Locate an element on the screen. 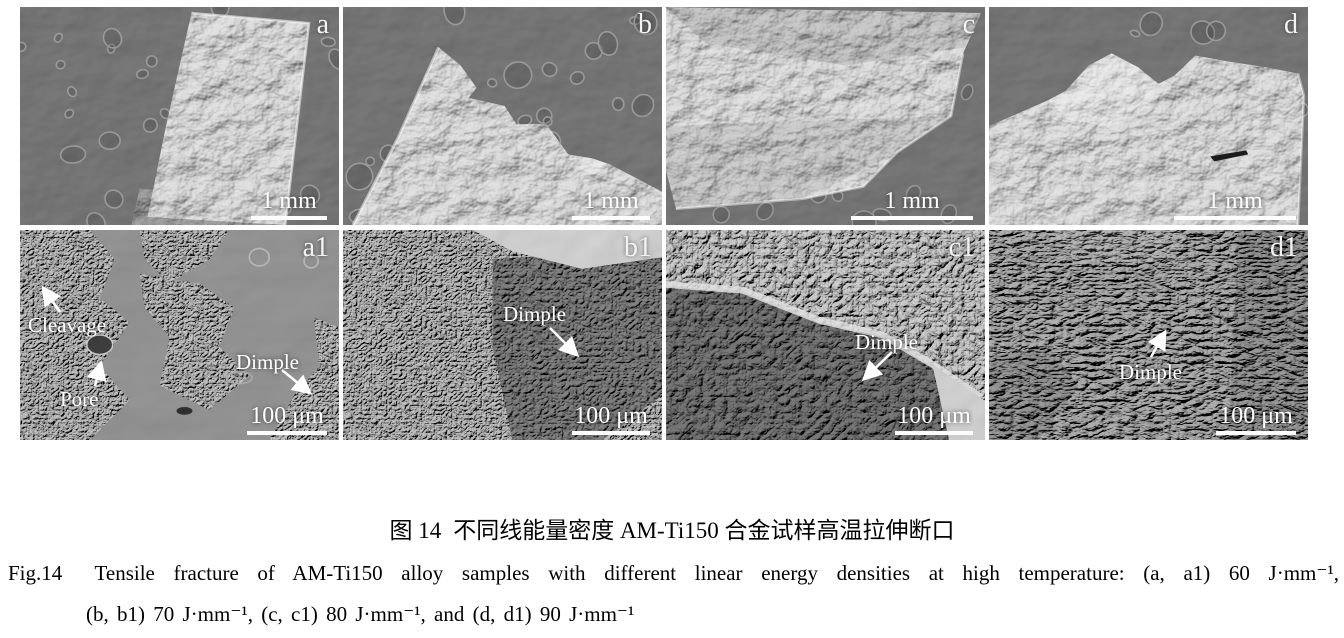 Image resolution: width=1344 pixels, height=638 pixels. caption-chinese: 图 14 不同线能量密度 AM-Ti150 合金试样高温拉伸断口 is located at coordinates (672, 528).